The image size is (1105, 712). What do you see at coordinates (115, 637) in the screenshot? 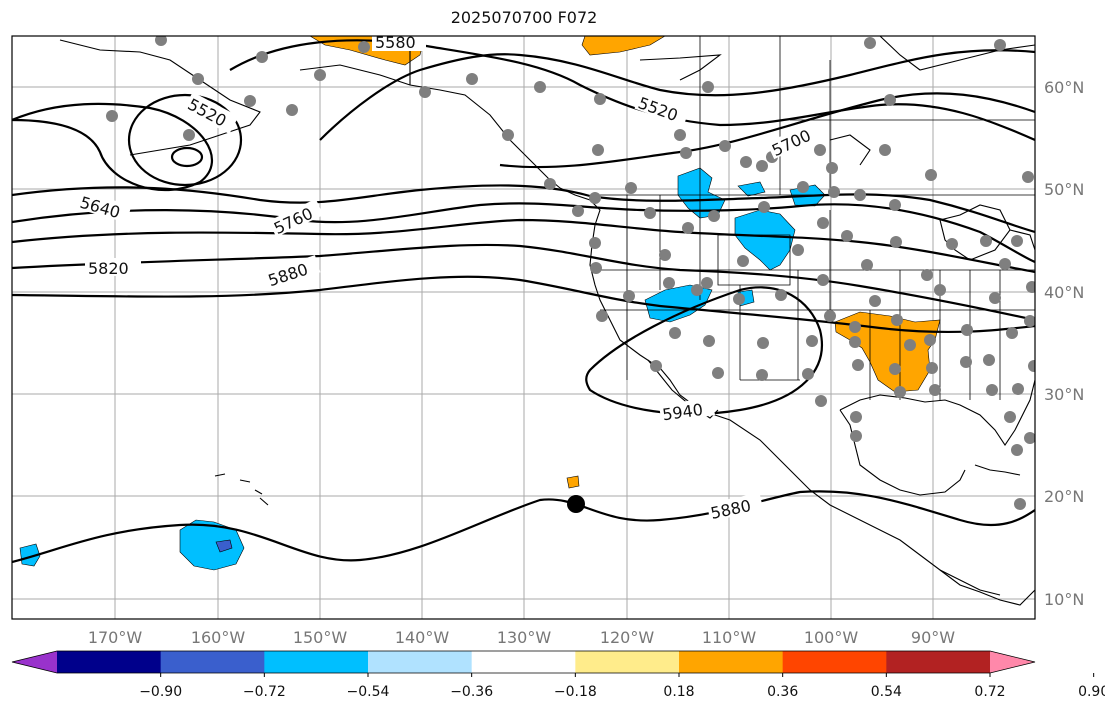
I see `lon-tick-170w: 170°W` at bounding box center [115, 637].